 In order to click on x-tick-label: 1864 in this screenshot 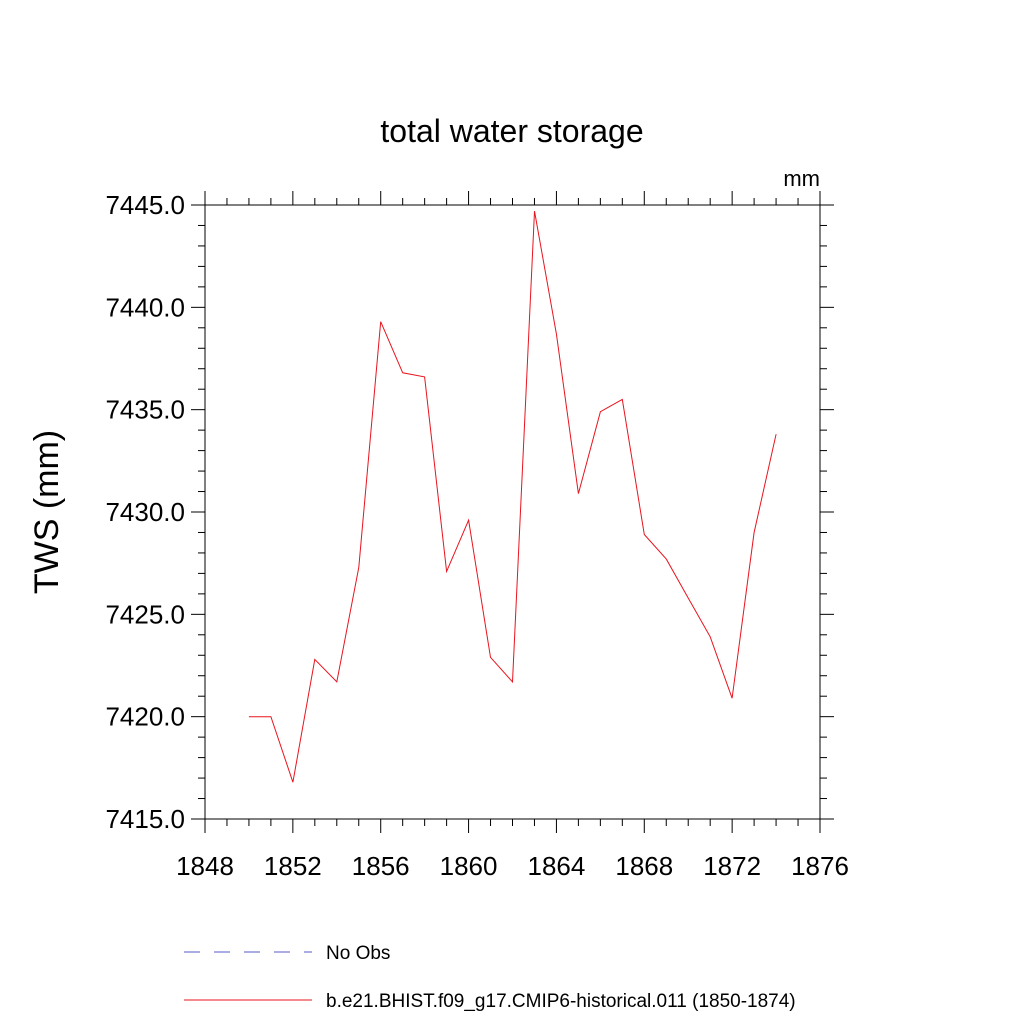, I will do `click(557, 866)`.